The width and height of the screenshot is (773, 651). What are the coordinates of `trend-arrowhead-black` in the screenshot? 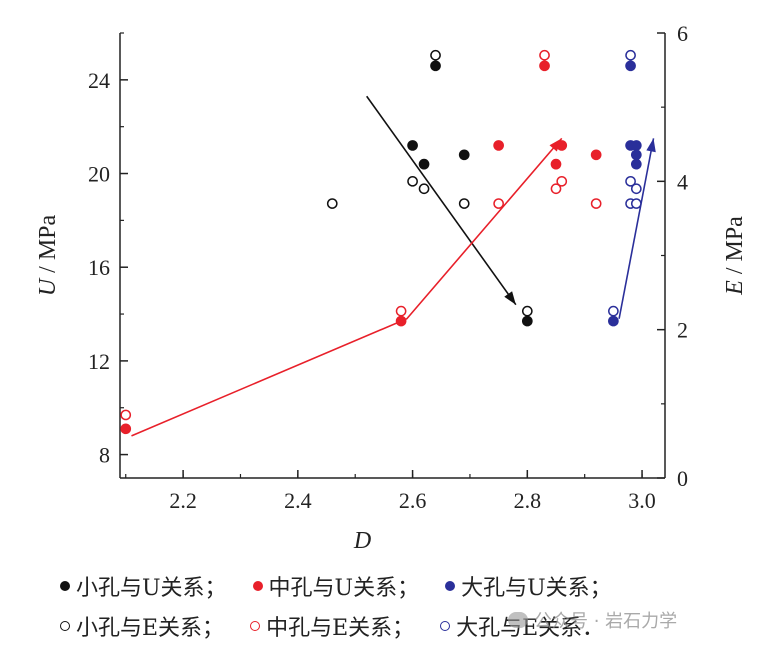 It's located at (510, 298).